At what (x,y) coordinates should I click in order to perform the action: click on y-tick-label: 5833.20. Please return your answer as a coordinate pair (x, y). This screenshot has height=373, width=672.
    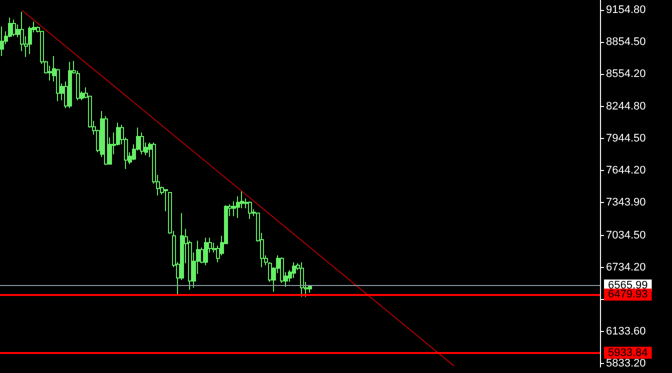
    Looking at the image, I should click on (626, 363).